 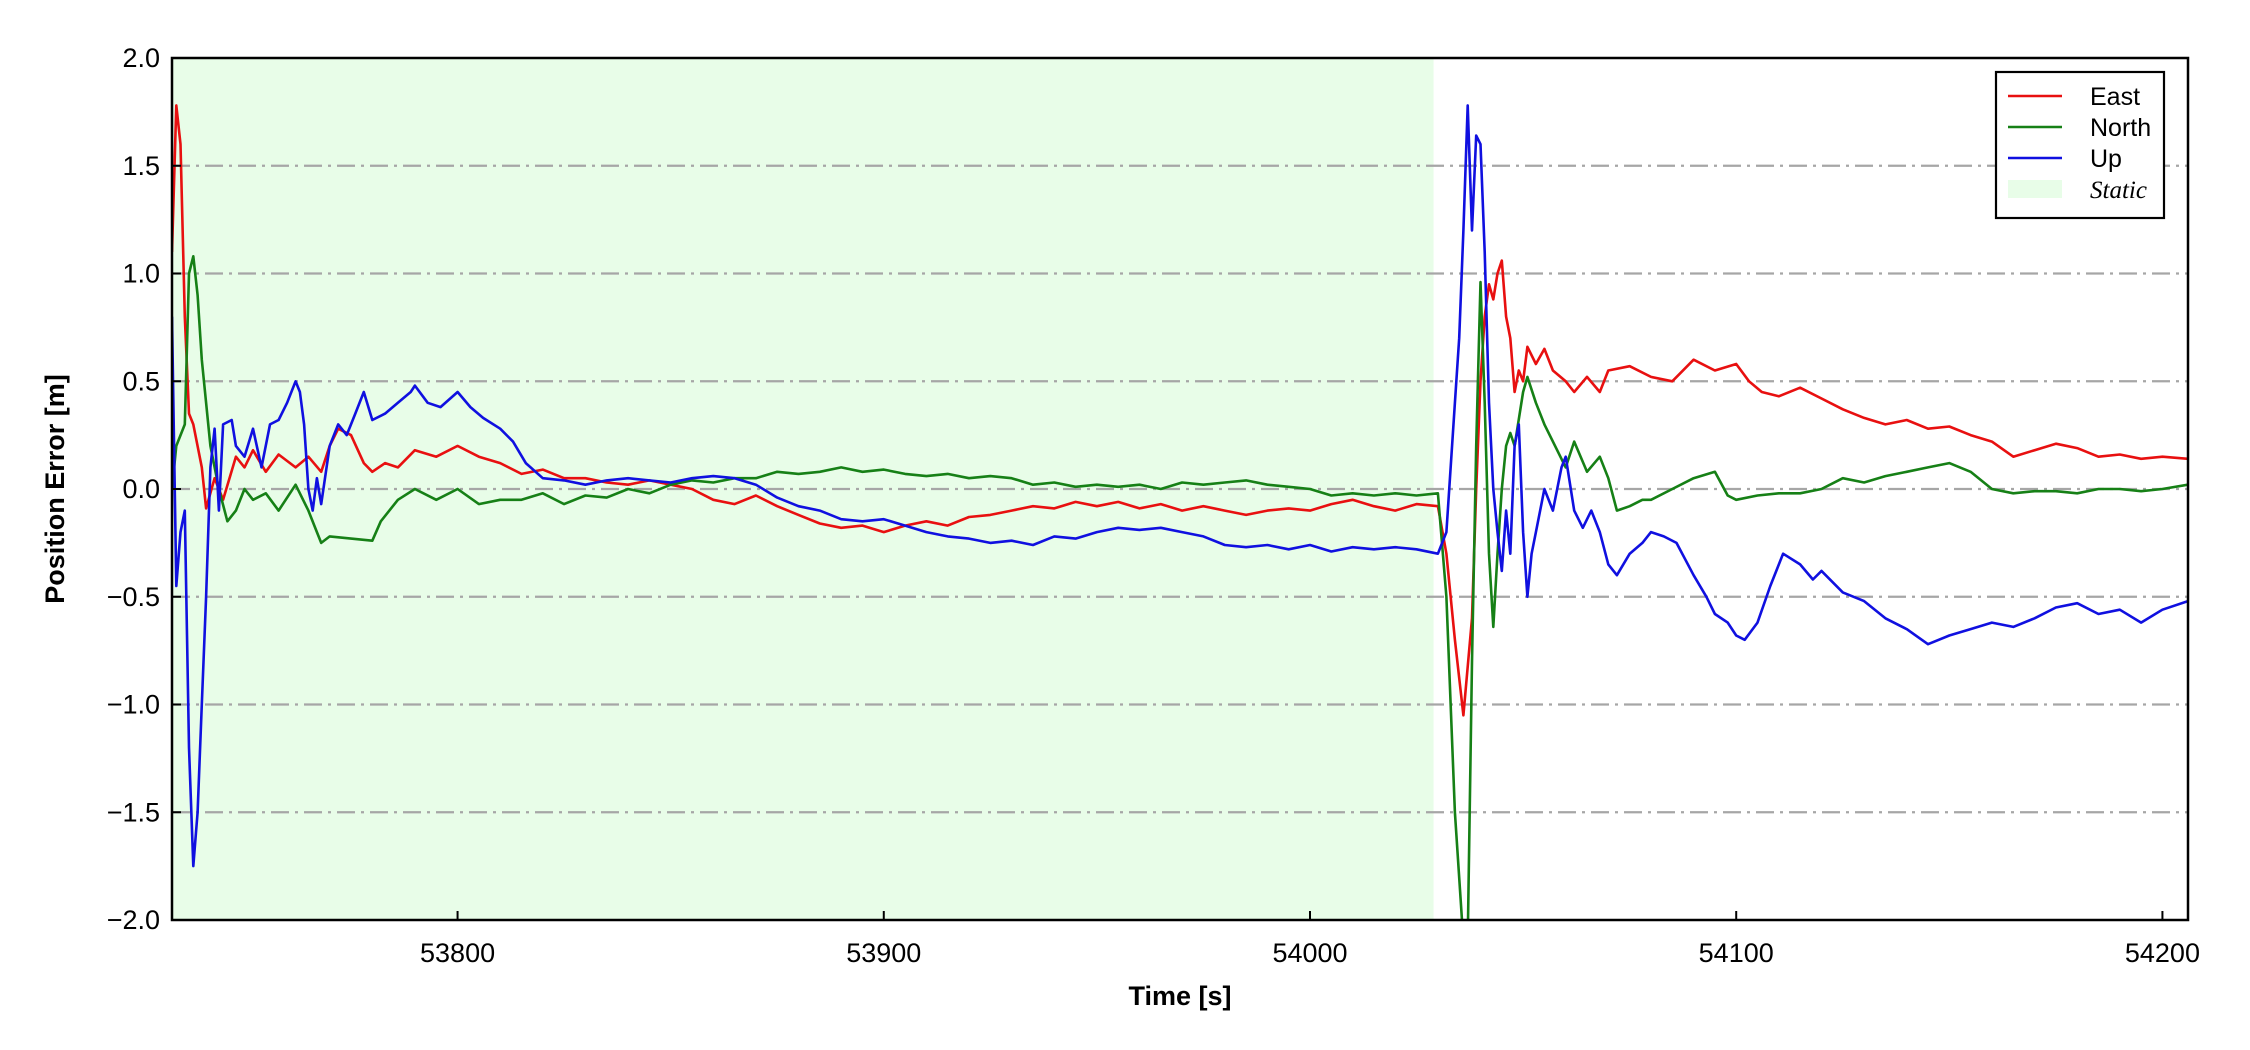 I want to click on legend-label: Up, so click(x=2106, y=159).